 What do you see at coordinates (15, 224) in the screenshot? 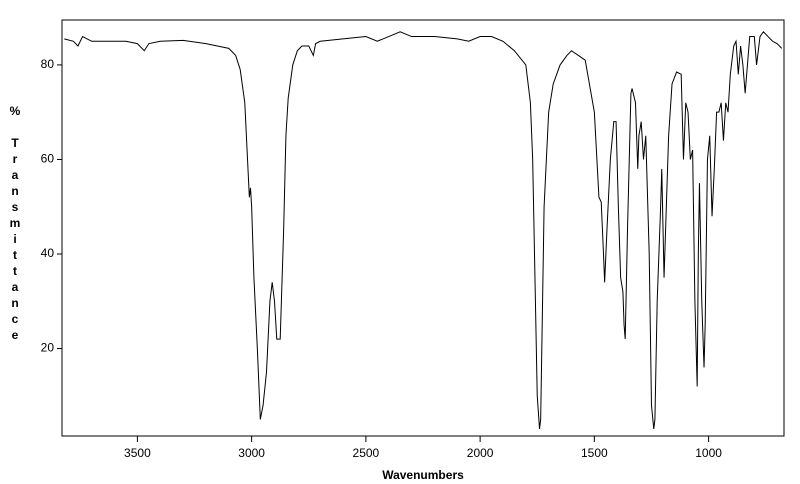
I see `y-axis-label: % Transmittance` at bounding box center [15, 224].